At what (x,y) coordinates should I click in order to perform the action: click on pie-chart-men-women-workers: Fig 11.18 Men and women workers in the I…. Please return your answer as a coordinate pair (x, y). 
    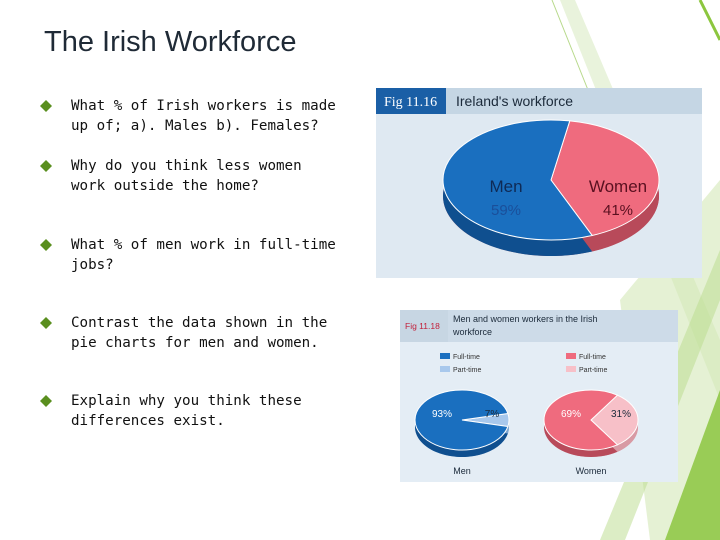
    Looking at the image, I should click on (539, 396).